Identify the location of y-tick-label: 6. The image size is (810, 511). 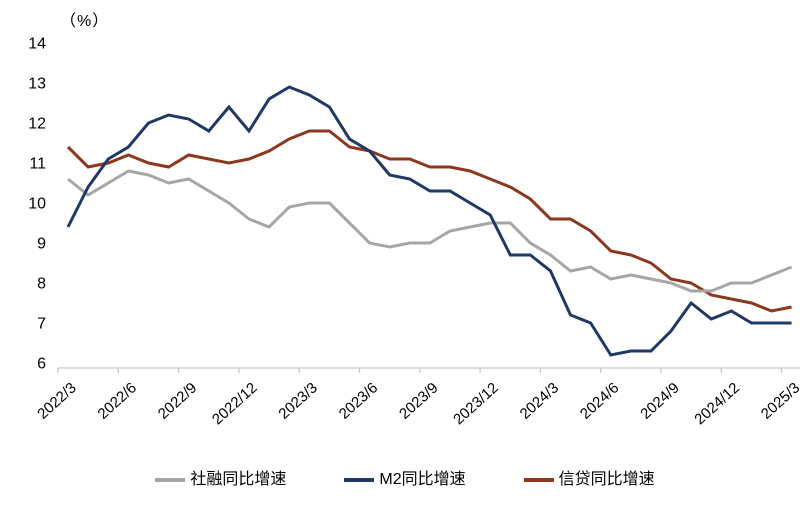
(41, 364).